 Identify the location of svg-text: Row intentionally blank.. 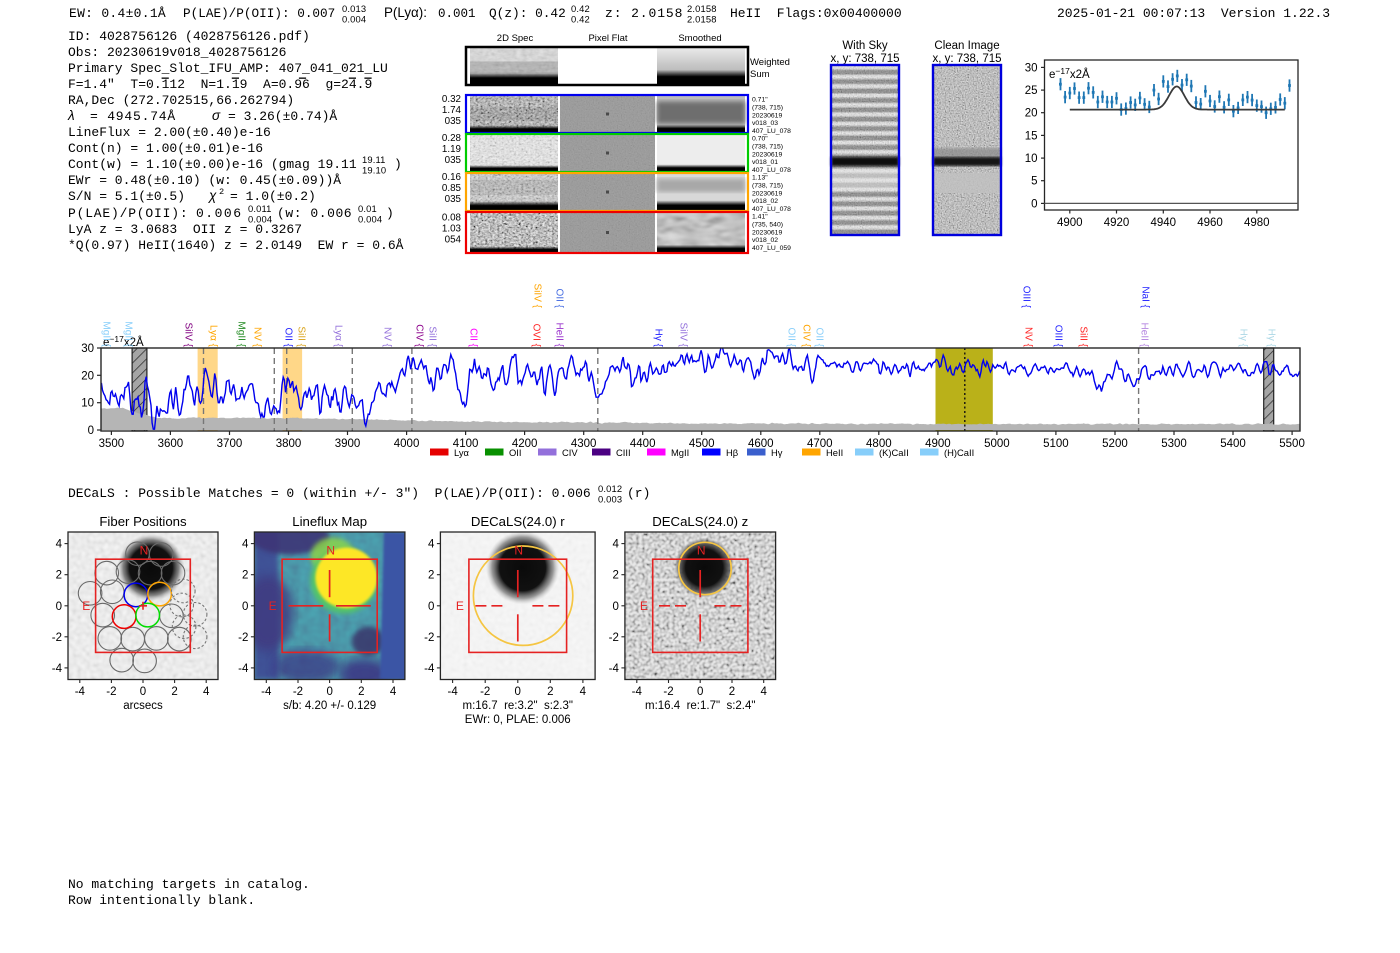
(161, 900).